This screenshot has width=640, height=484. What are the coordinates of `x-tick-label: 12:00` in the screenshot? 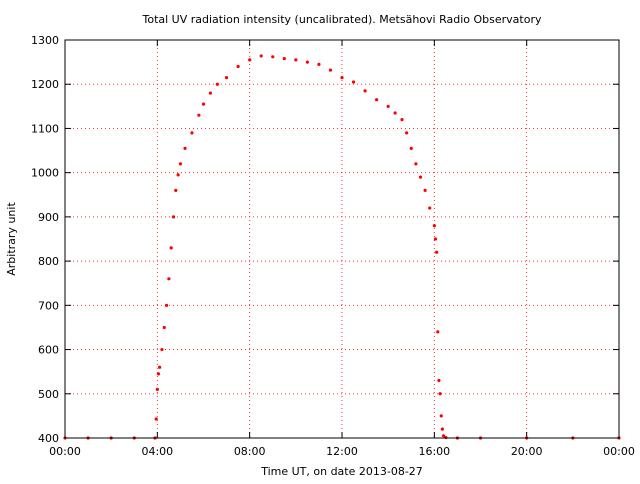 It's located at (342, 451).